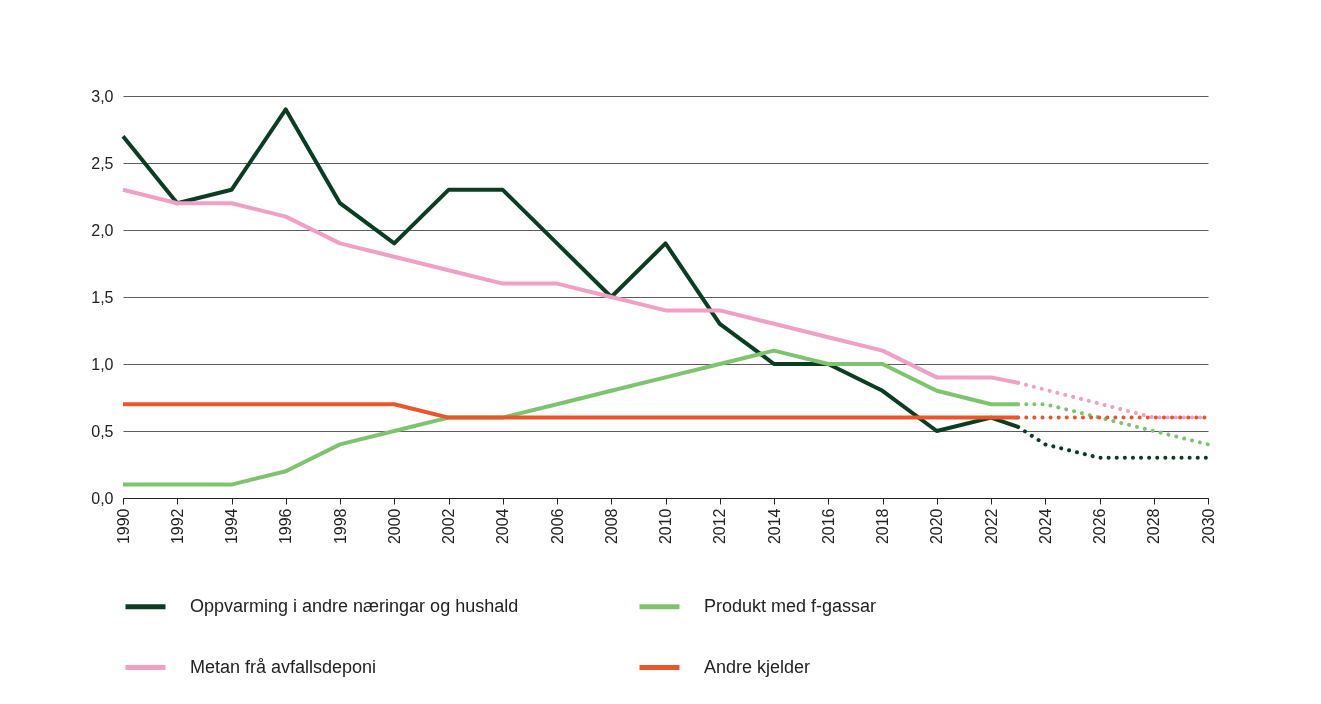  Describe the element at coordinates (340, 526) in the screenshot. I see `x-tick-label: 1998` at that location.